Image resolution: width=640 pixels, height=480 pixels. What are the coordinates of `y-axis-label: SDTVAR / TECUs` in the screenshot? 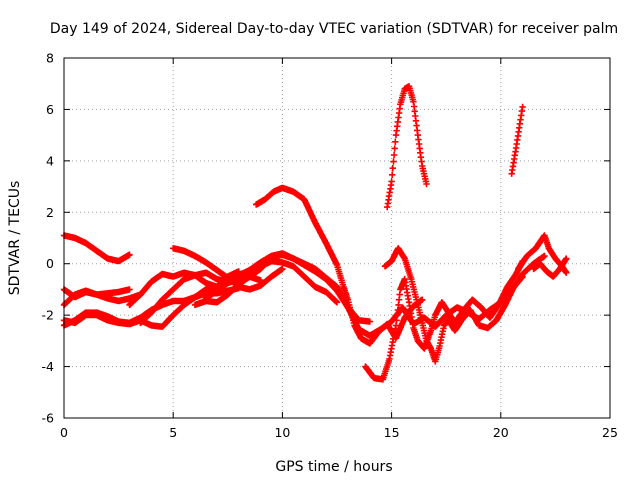 It's located at (15, 238).